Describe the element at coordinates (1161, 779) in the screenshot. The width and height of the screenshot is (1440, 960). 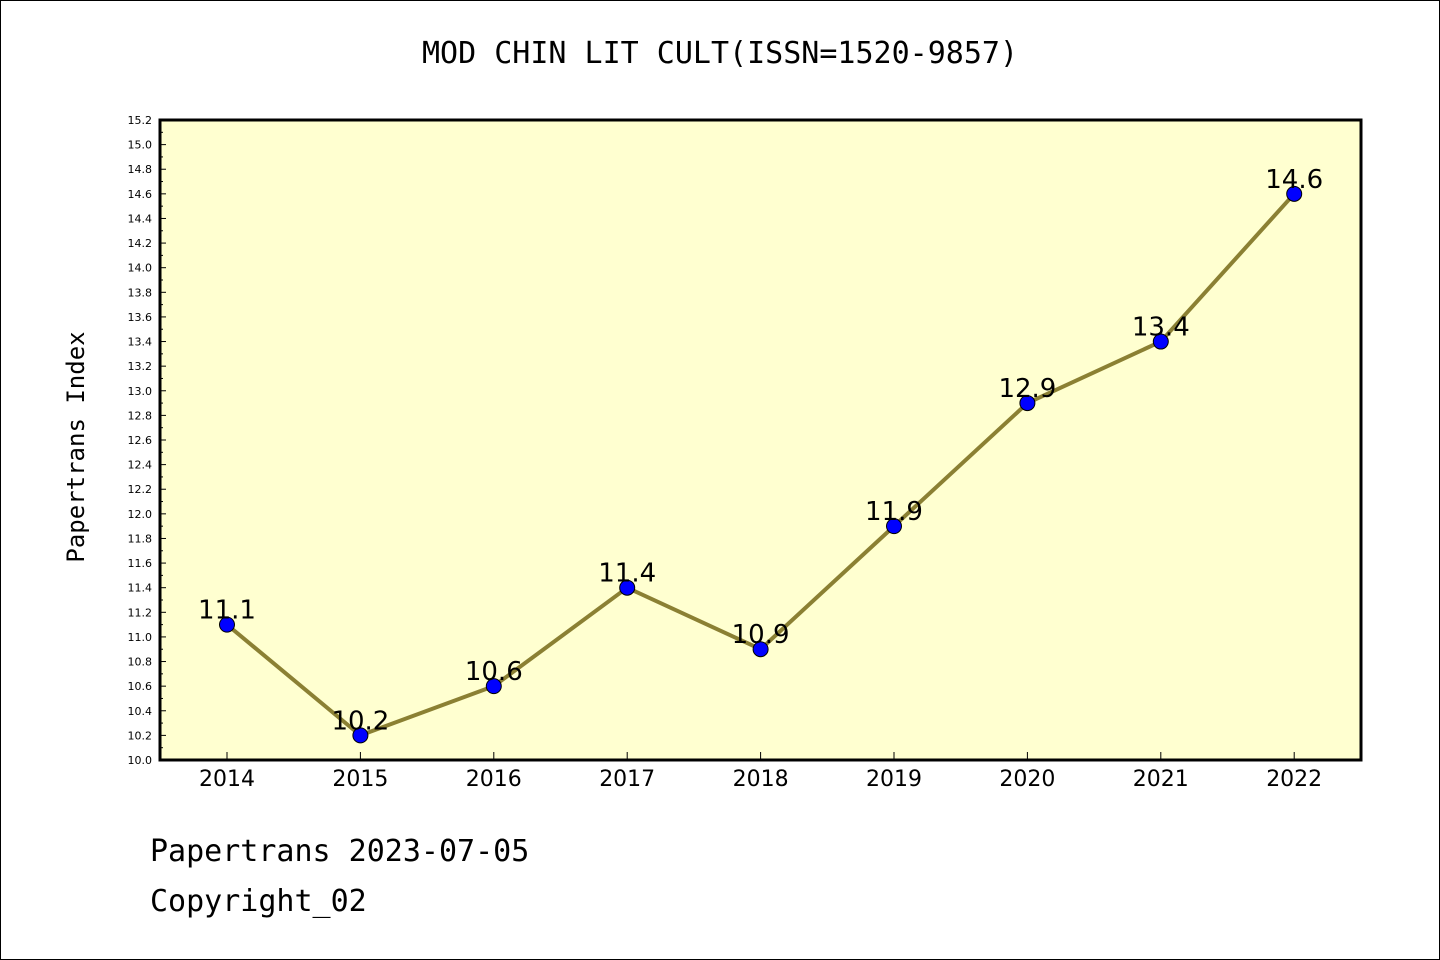
I see `x-tick-label: 2021` at that location.